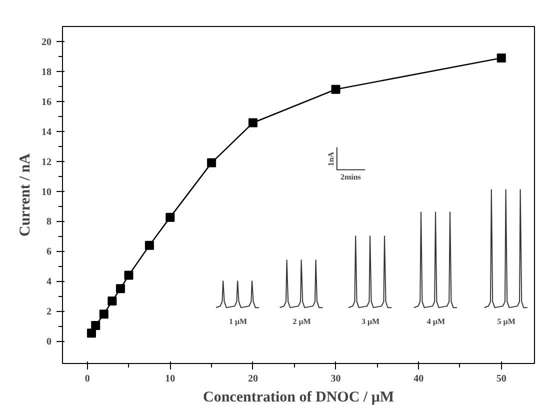  I want to click on y-axis-title: Current / nA, so click(26, 195).